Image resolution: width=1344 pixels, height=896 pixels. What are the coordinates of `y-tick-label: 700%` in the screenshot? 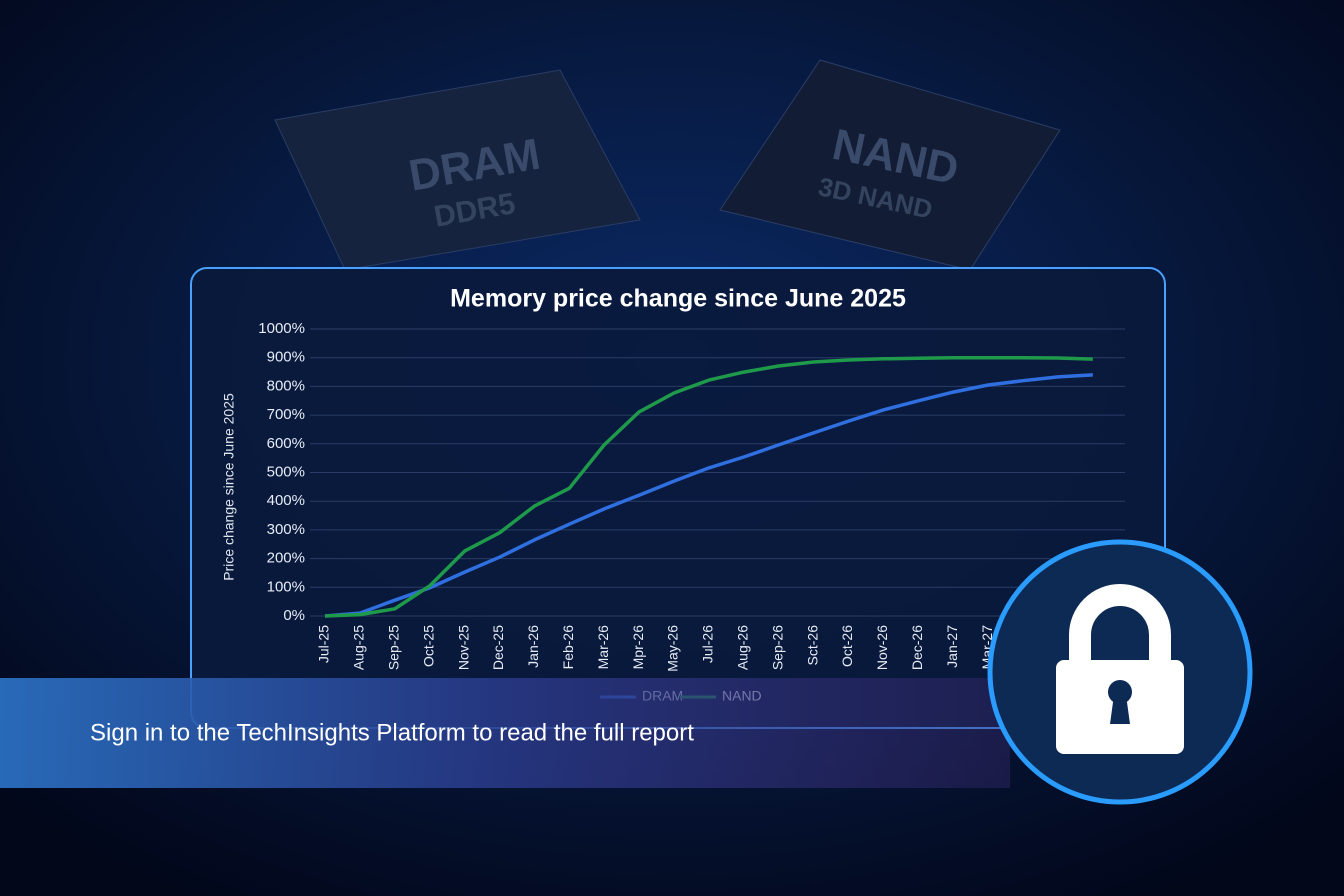 It's located at (286, 414).